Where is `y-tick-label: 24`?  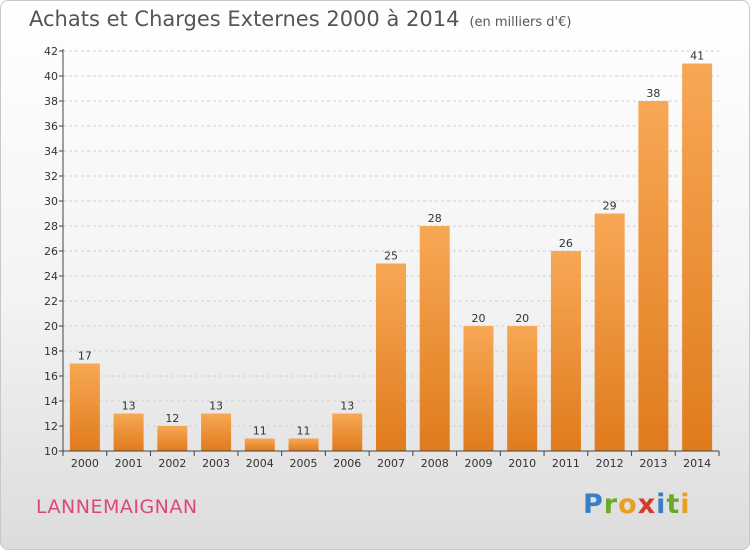 y-tick-label: 24 is located at coordinates (51, 276).